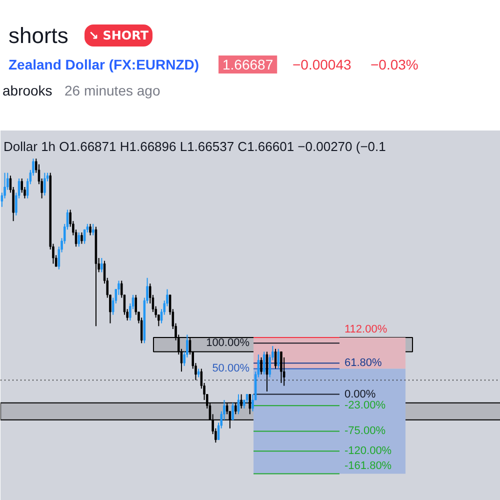 This screenshot has width=500, height=500. Describe the element at coordinates (360, 394) in the screenshot. I see `text: 0.00%` at that location.